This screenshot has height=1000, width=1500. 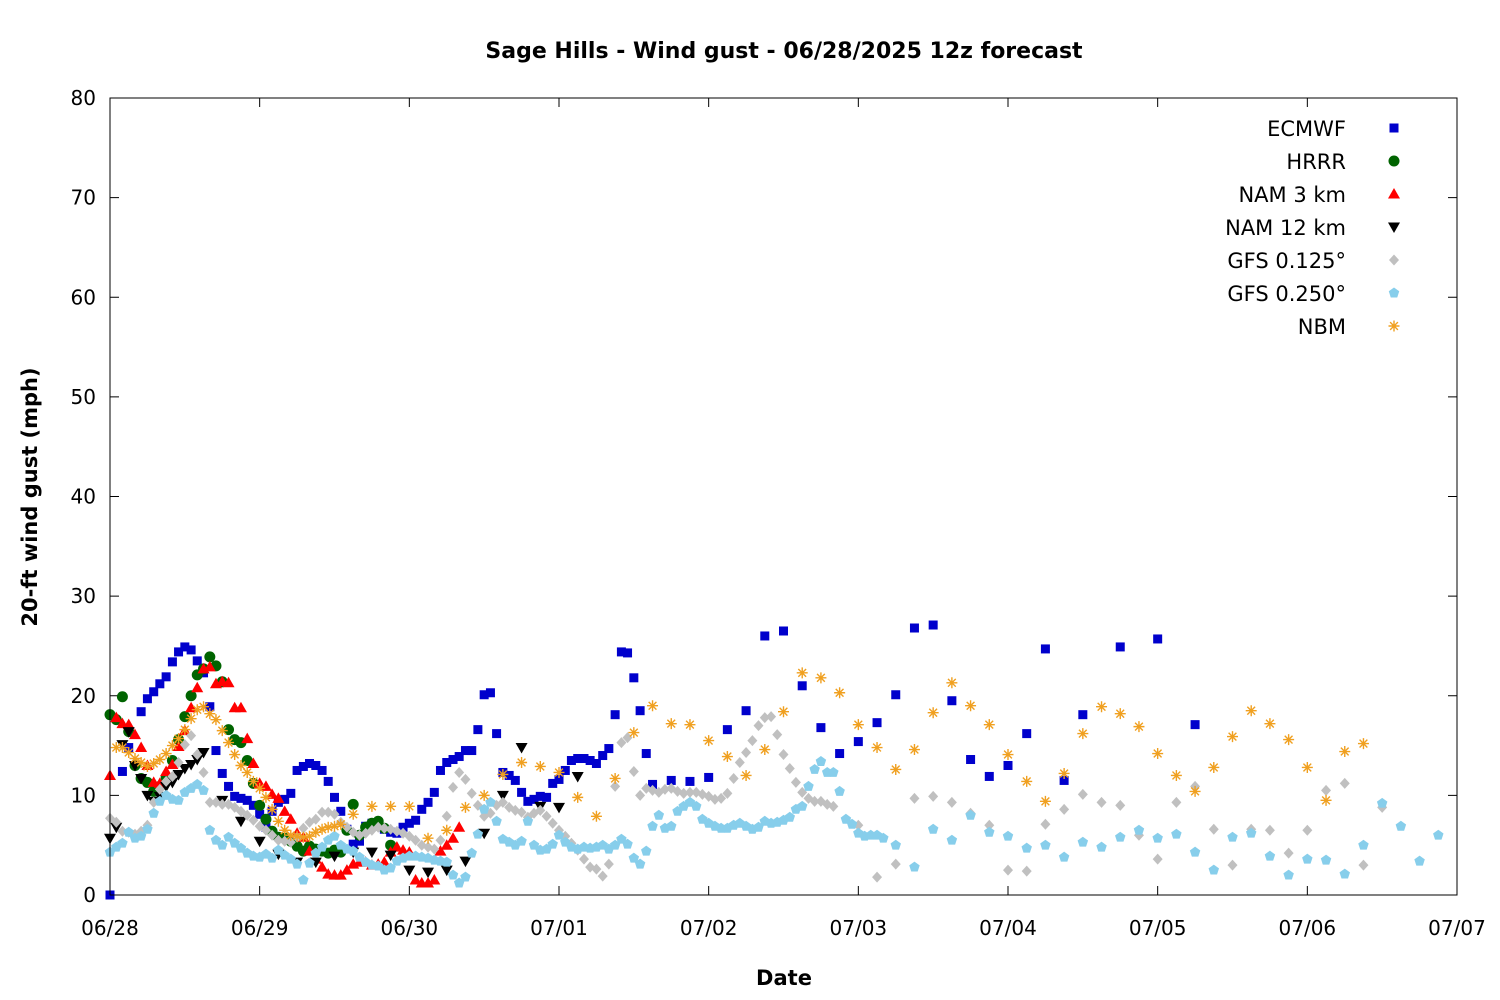 I want to click on y-tick-label: 60, so click(x=83, y=297).